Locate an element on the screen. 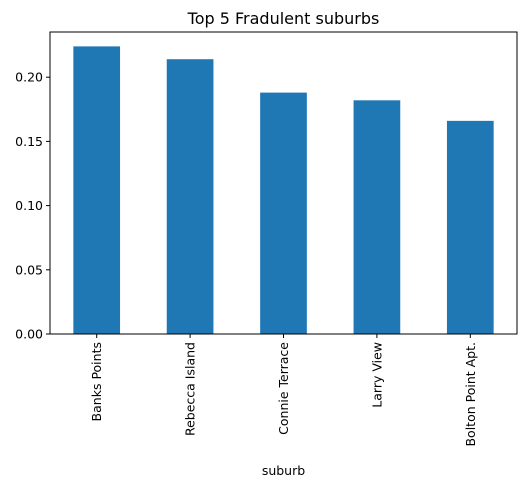  x-tick-label: Bolton Point Apt. is located at coordinates (470, 394).